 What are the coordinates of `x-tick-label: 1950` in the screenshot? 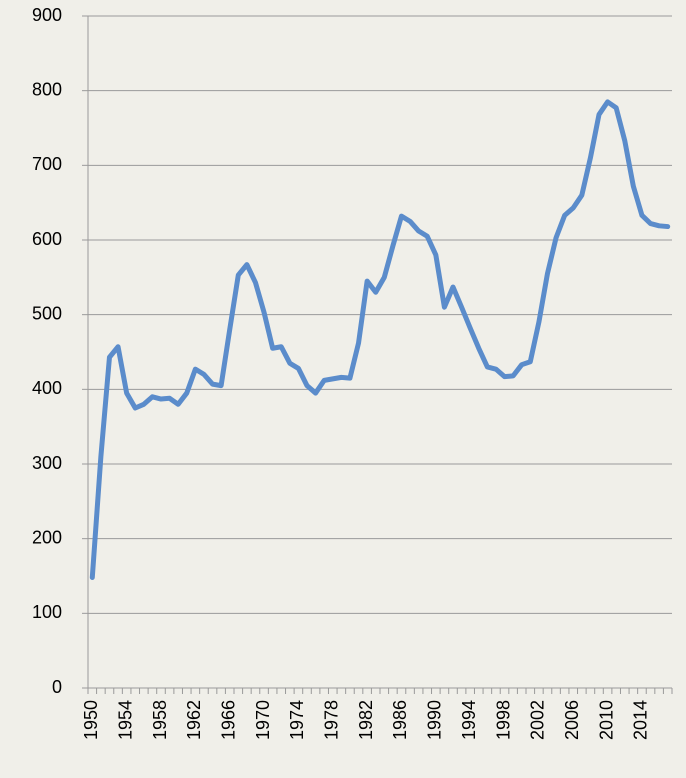 It's located at (91, 720).